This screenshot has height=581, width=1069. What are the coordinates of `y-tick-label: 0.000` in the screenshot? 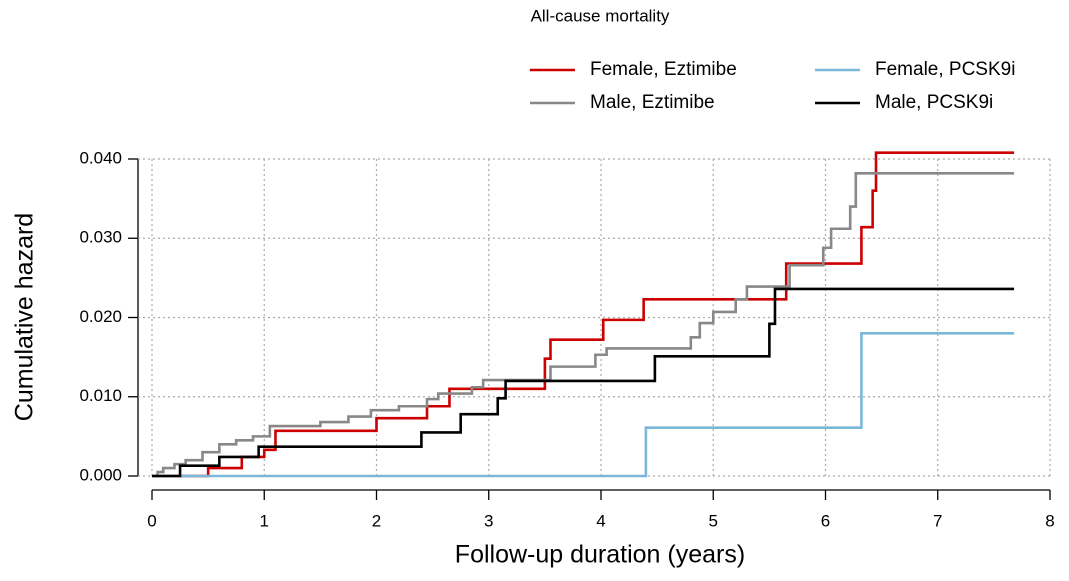 It's located at (100, 474).